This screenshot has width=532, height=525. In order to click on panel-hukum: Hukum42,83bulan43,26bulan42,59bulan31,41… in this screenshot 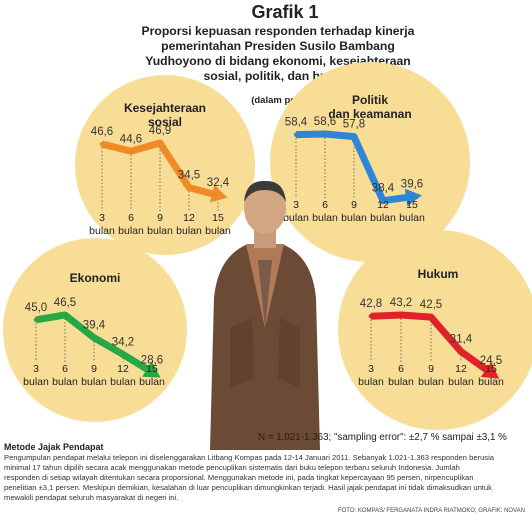, I will do `click(435, 330)`.